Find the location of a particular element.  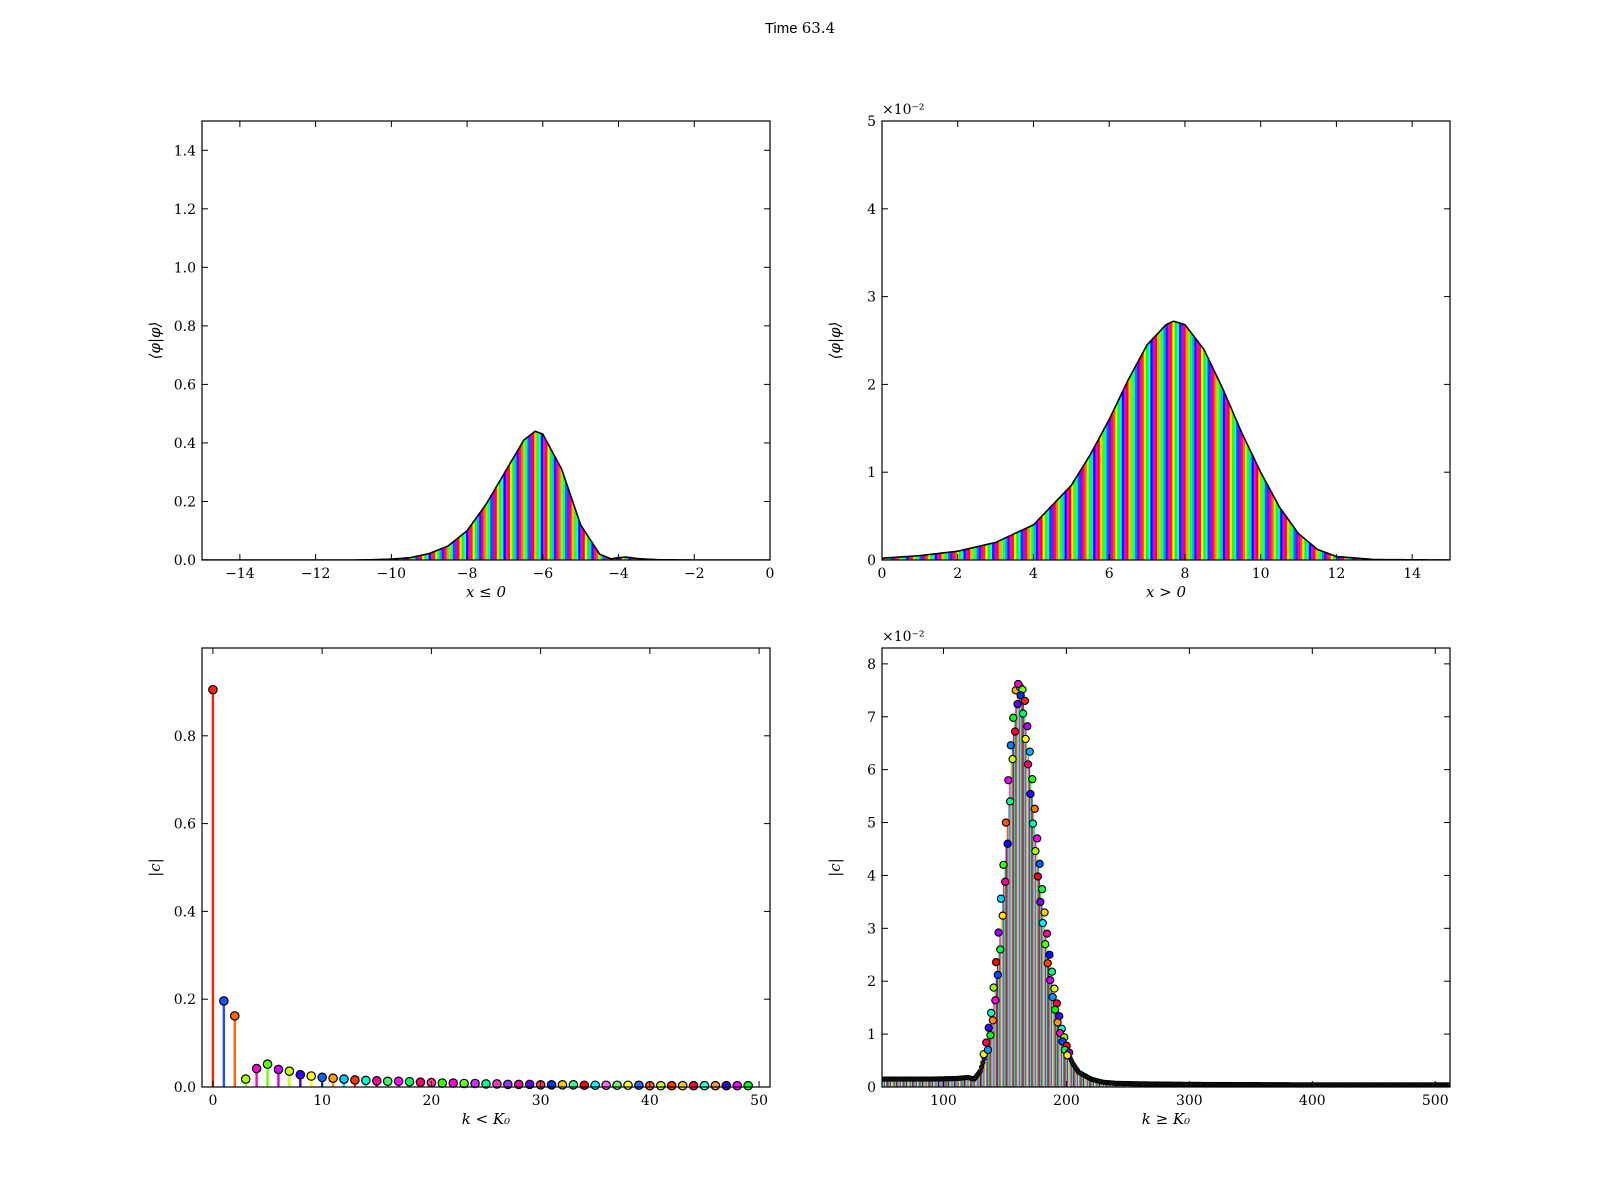

stem-marker-small is located at coordinates (980, 1071).